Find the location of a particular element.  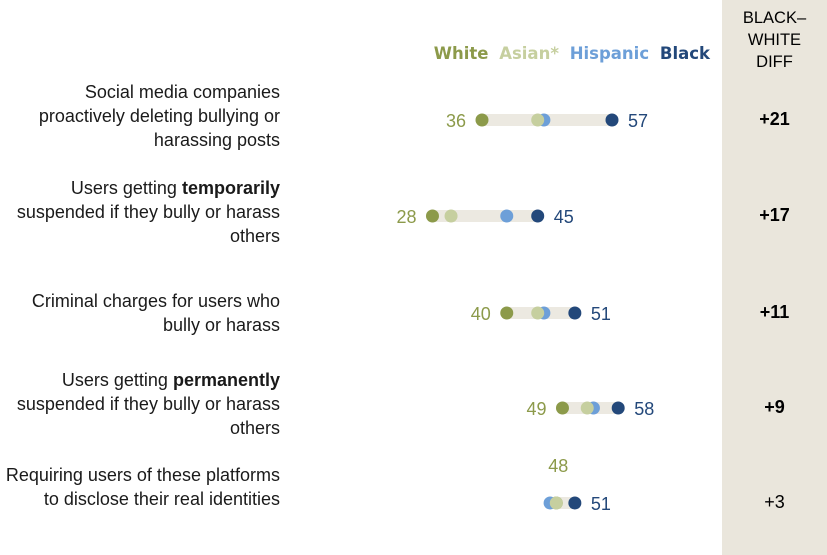

value-label-black-3: 51 is located at coordinates (601, 314).